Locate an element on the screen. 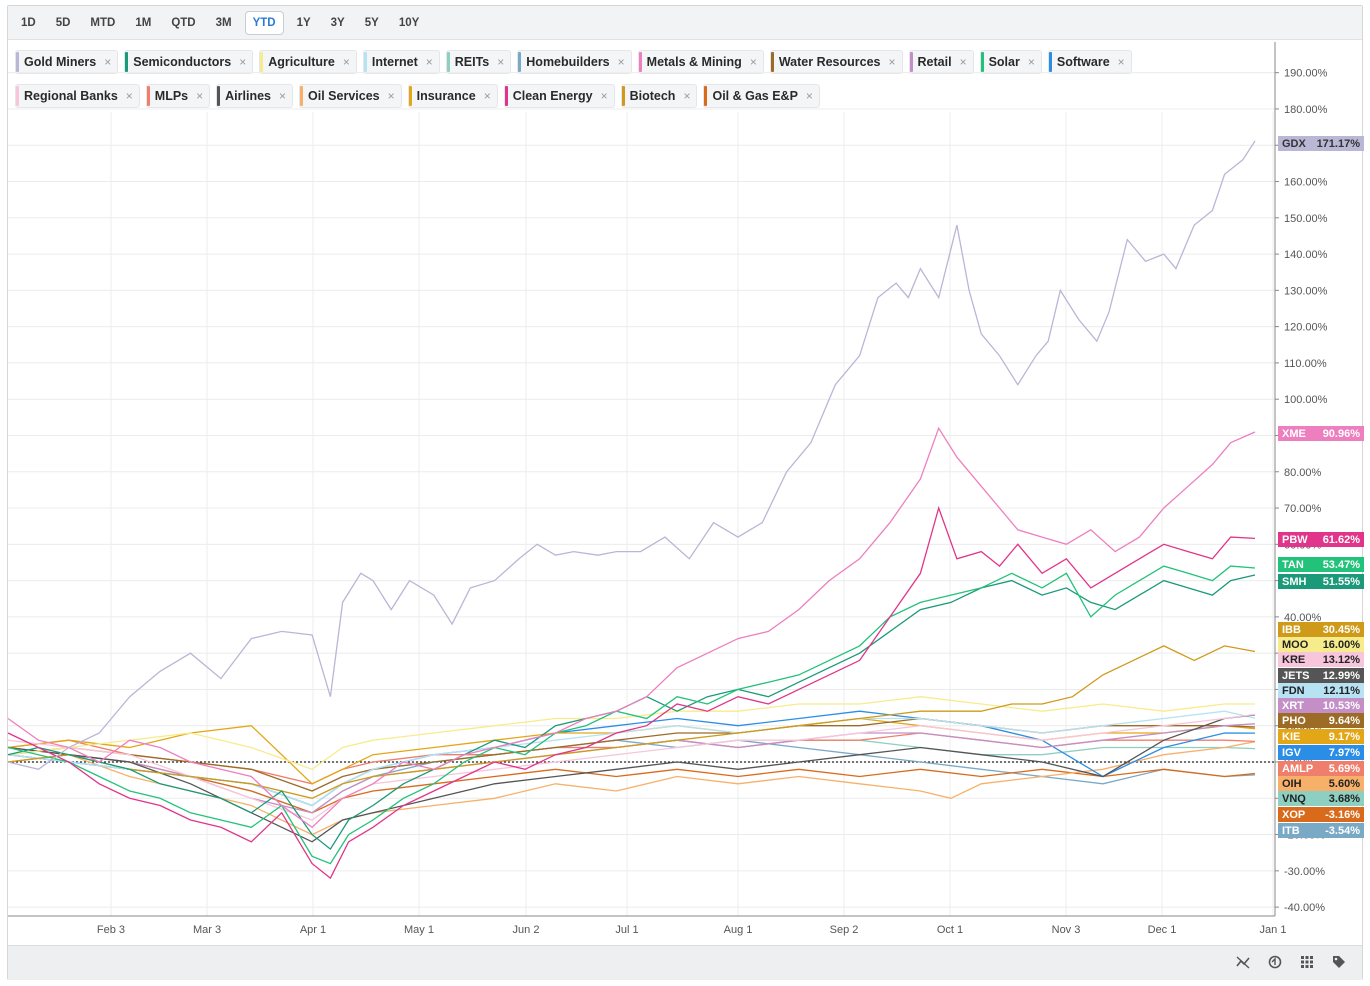 This screenshot has height=986, width=1370. range-button-1d: 1D is located at coordinates (28, 22).